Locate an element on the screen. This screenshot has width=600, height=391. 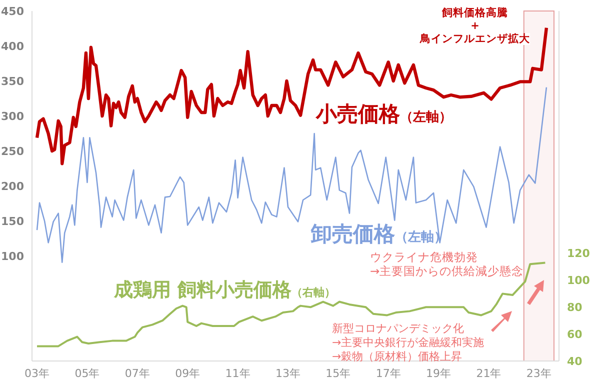
x-tick-label: 23年 is located at coordinates (539, 373).